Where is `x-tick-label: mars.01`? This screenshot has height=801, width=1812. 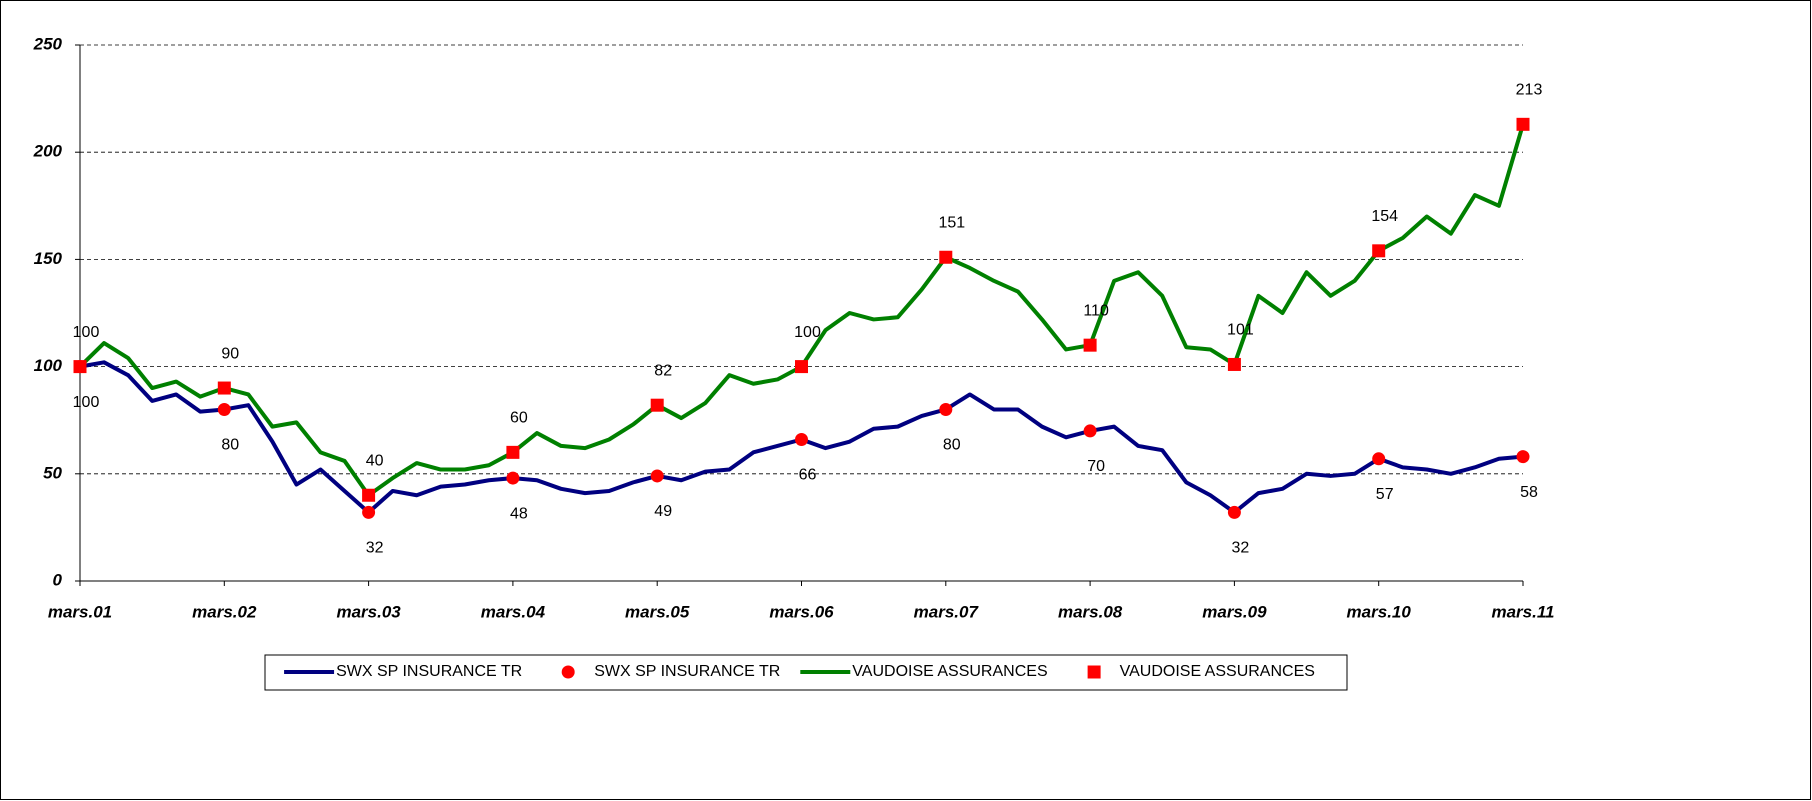
x-tick-label: mars.01 is located at coordinates (80, 611).